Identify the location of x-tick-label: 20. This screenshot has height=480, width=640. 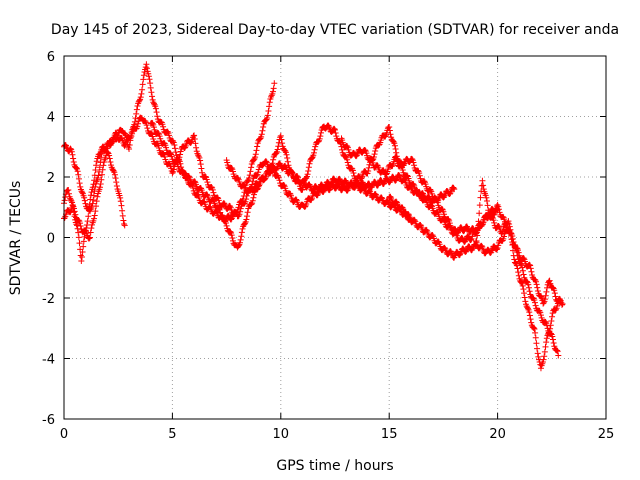
(497, 434).